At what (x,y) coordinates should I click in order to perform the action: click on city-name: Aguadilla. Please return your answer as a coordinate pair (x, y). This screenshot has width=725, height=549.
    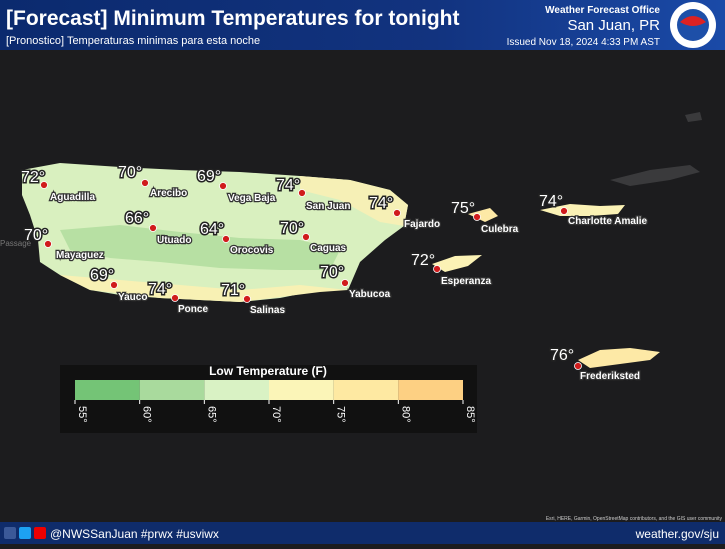
    Looking at the image, I should click on (72, 197).